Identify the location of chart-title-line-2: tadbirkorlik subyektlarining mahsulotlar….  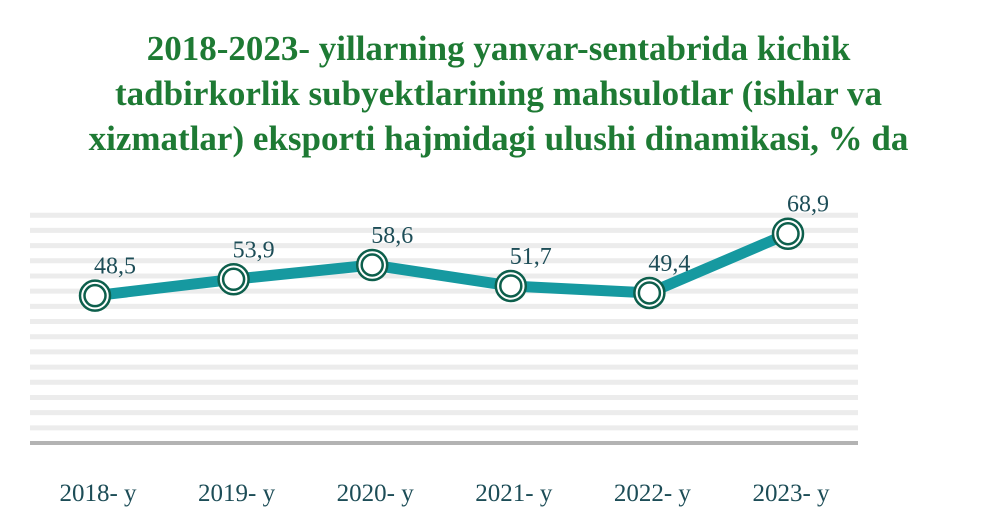
(498, 93).